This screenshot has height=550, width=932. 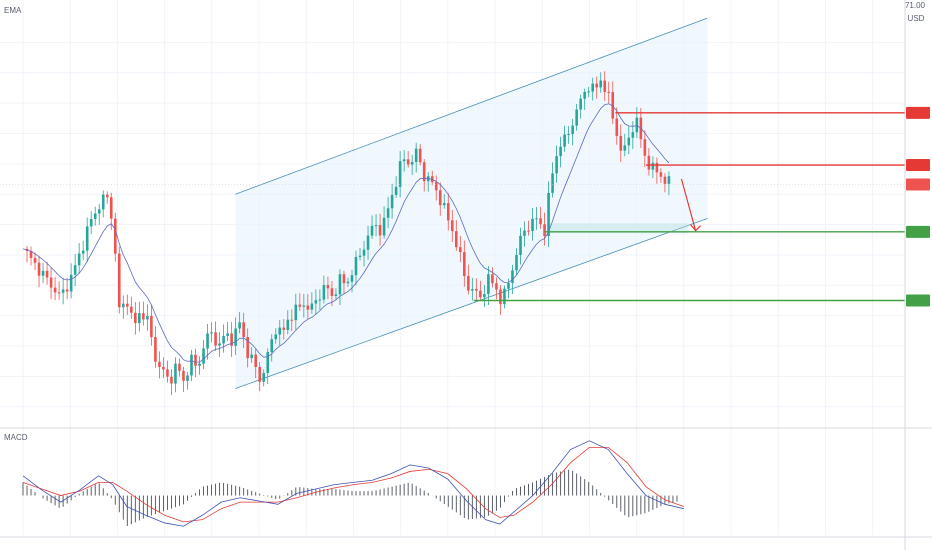 I want to click on last-price-tag, so click(x=918, y=184).